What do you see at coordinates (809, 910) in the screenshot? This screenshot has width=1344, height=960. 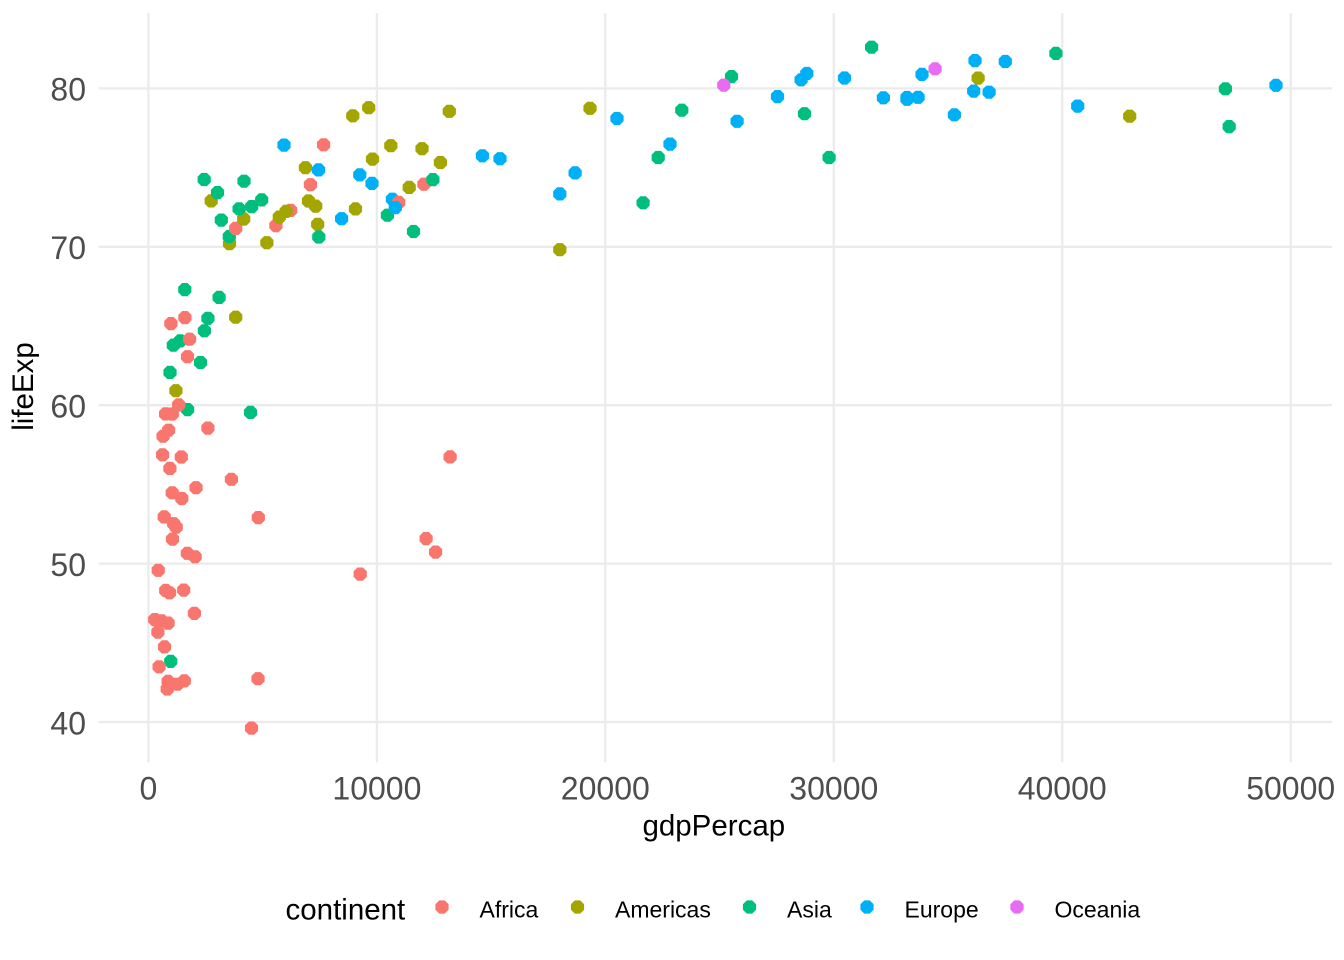 I see `svg-text: Asia` at bounding box center [809, 910].